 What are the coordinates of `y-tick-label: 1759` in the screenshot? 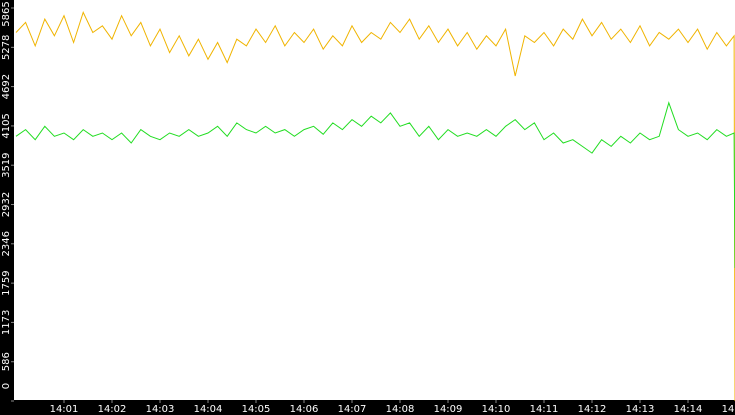 It's located at (6, 282).